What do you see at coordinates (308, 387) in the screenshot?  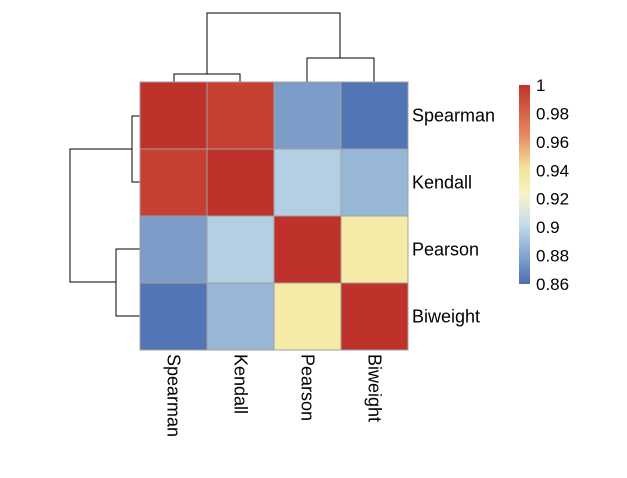 I see `column-label-pearson: Pearson` at bounding box center [308, 387].